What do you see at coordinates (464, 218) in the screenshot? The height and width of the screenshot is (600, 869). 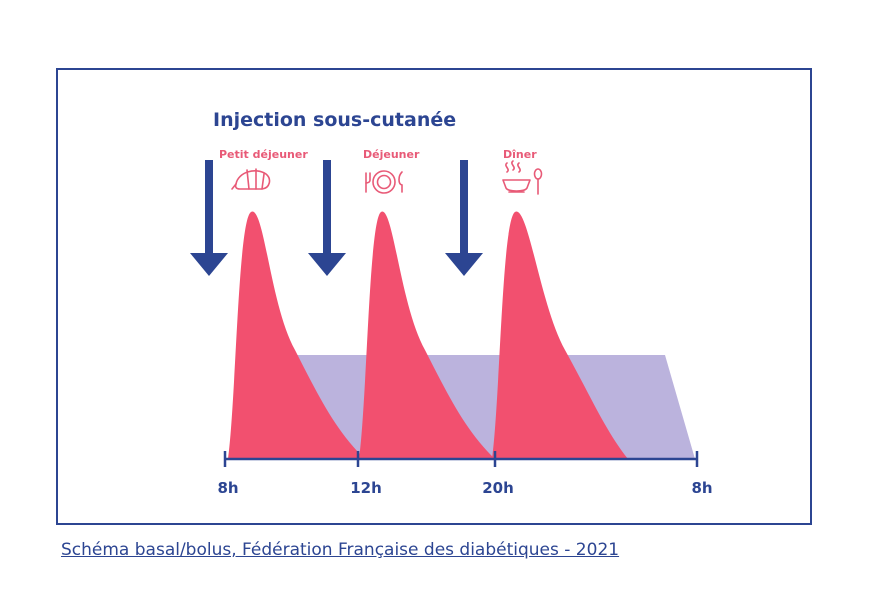 I see `injection-arrow-dinner` at bounding box center [464, 218].